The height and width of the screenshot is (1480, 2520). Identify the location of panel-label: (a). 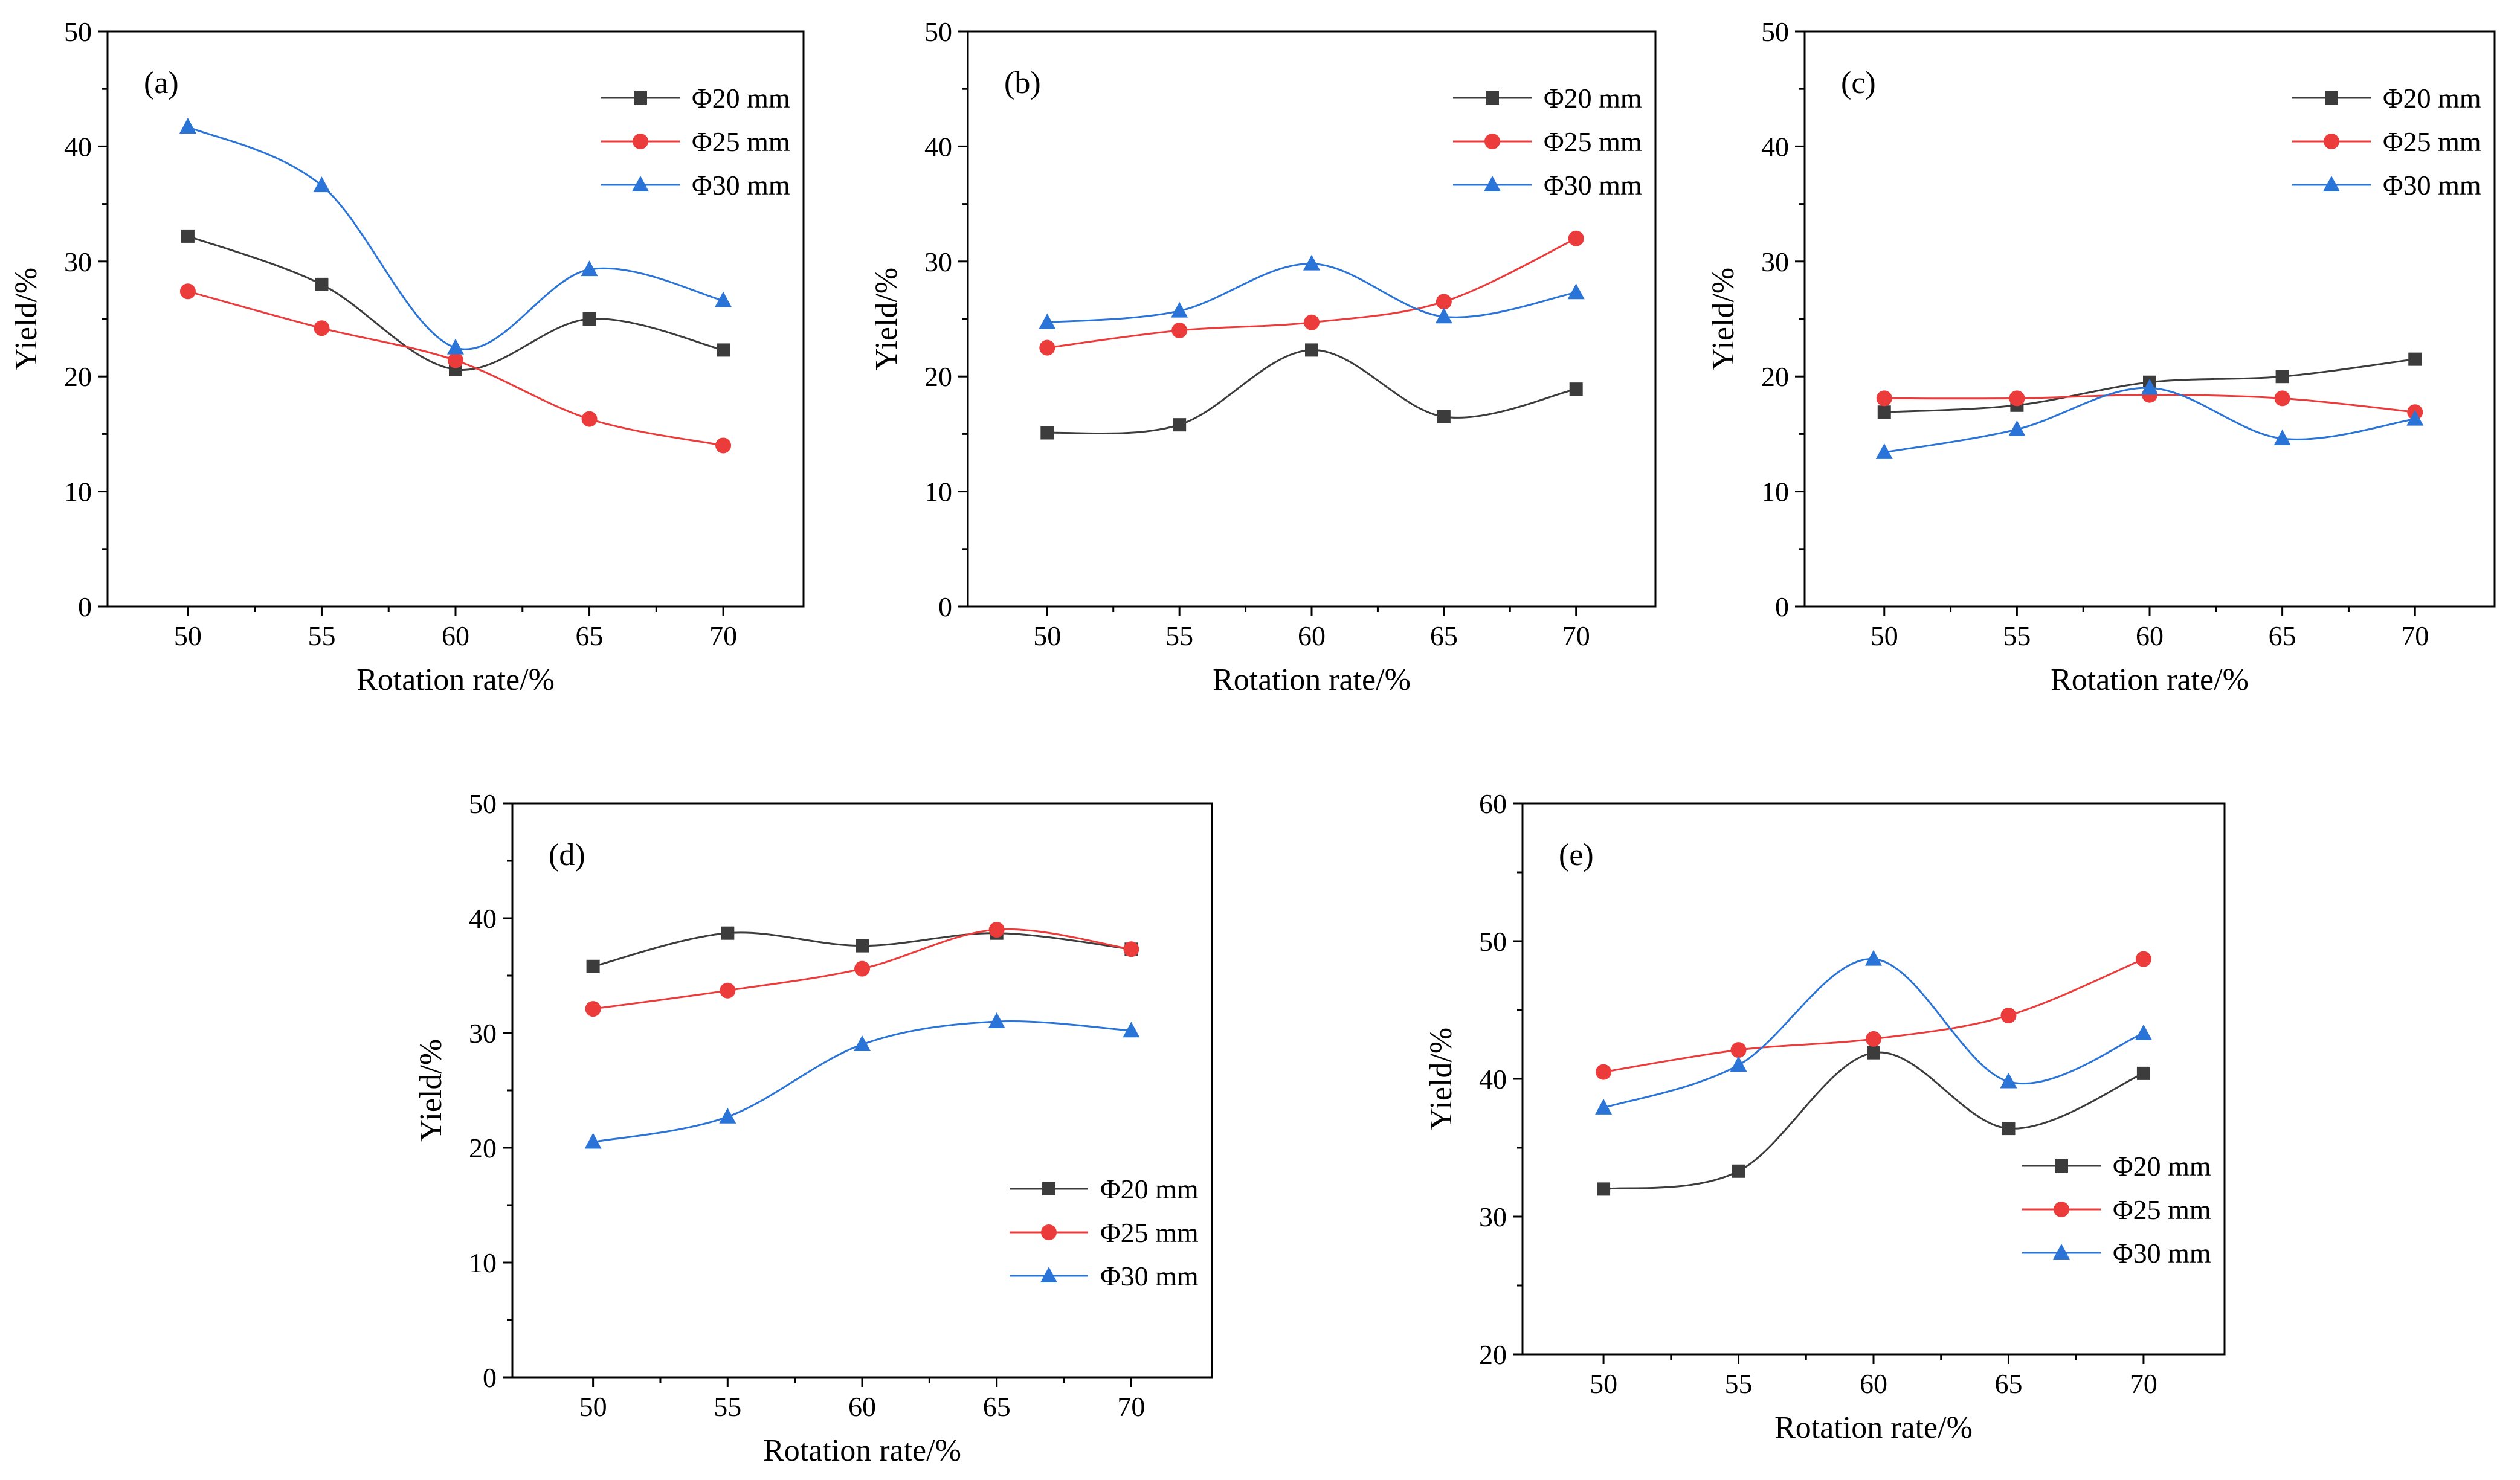
(161, 83).